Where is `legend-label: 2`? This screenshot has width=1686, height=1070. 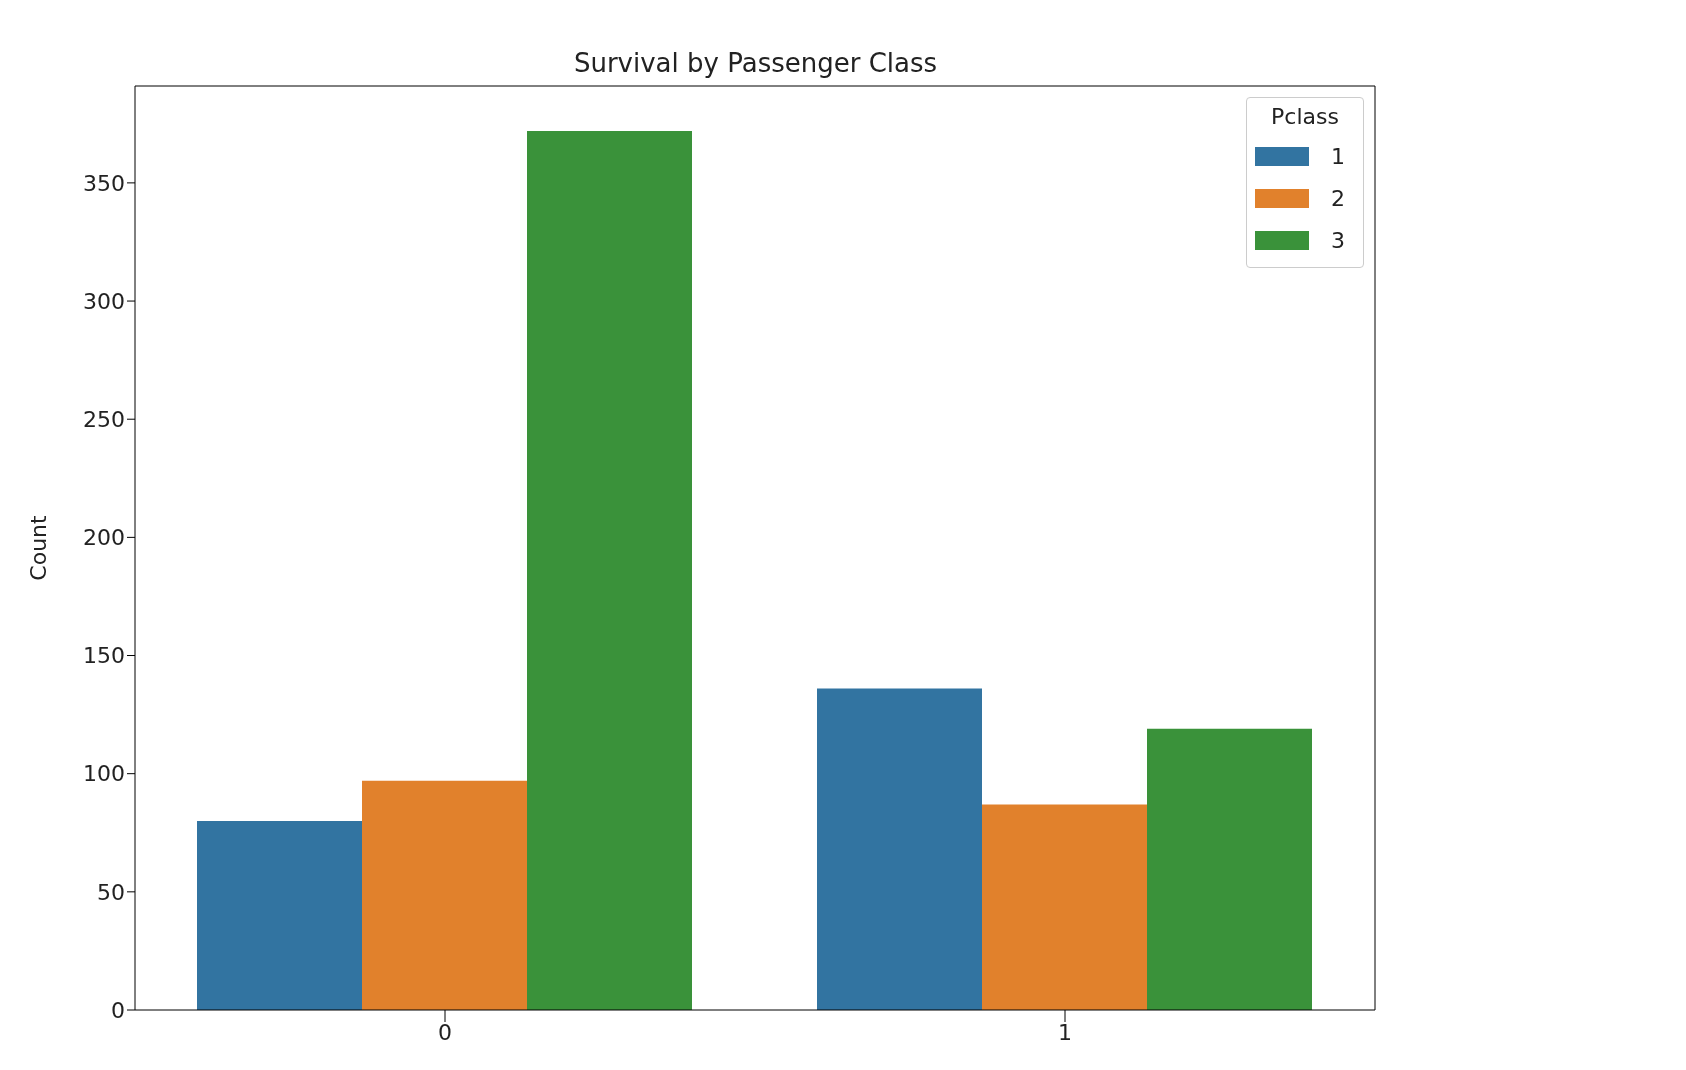 legend-label: 2 is located at coordinates (1338, 198).